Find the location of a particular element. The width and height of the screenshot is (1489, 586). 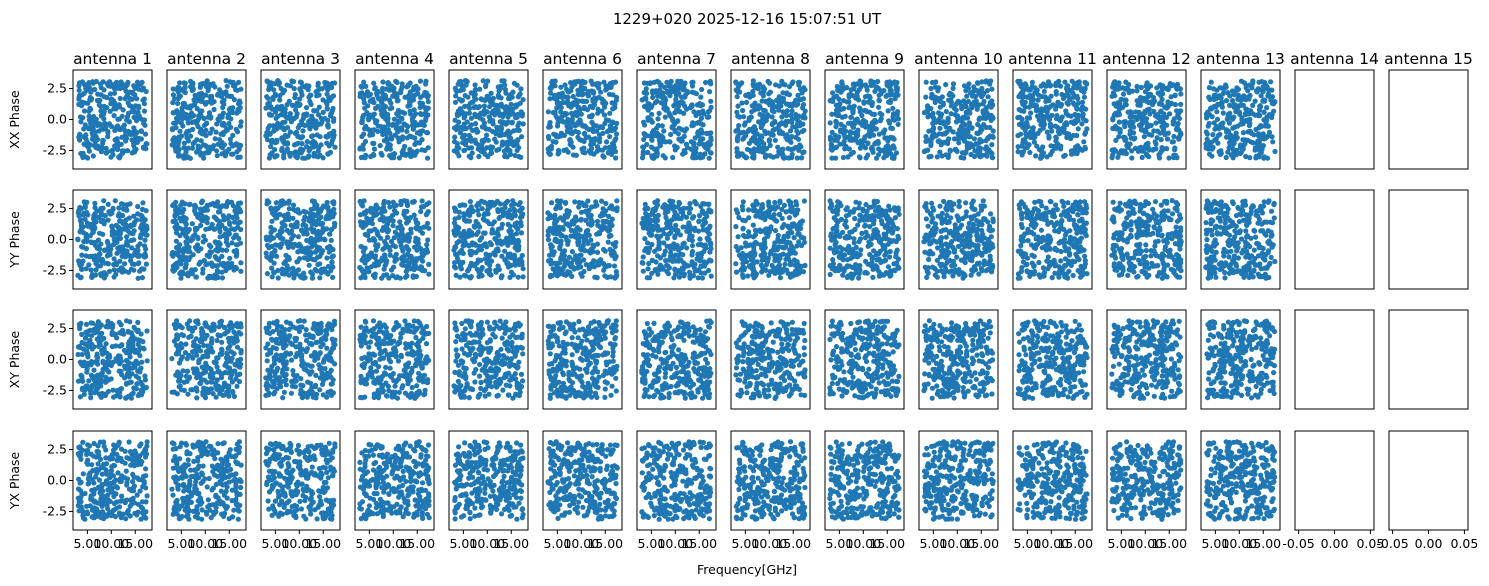

column-title: antenna 1 is located at coordinates (112, 59).